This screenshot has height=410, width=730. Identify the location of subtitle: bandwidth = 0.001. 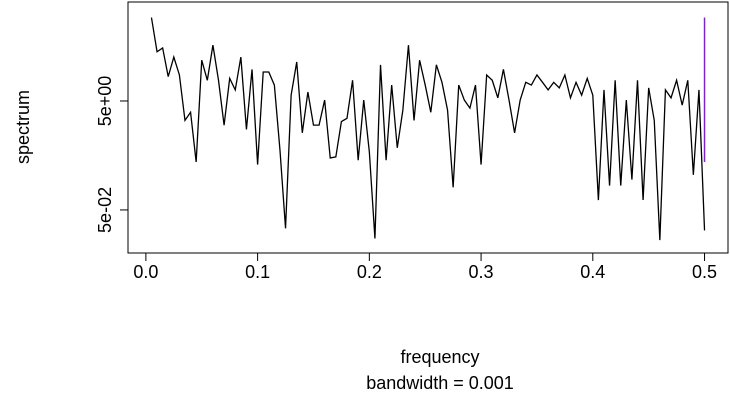
(440, 383).